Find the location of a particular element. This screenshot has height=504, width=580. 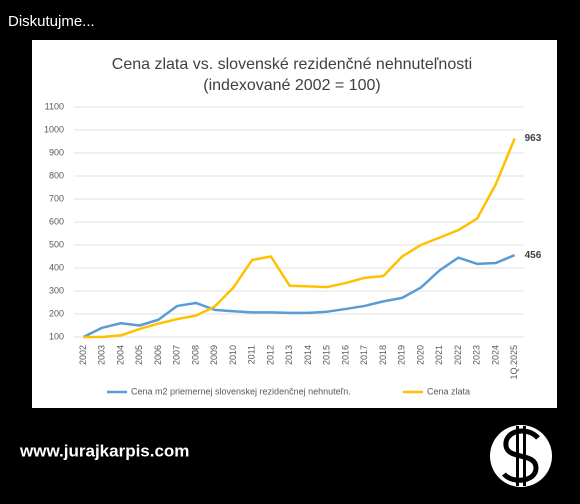

x-tick-label: 2009 is located at coordinates (214, 355).